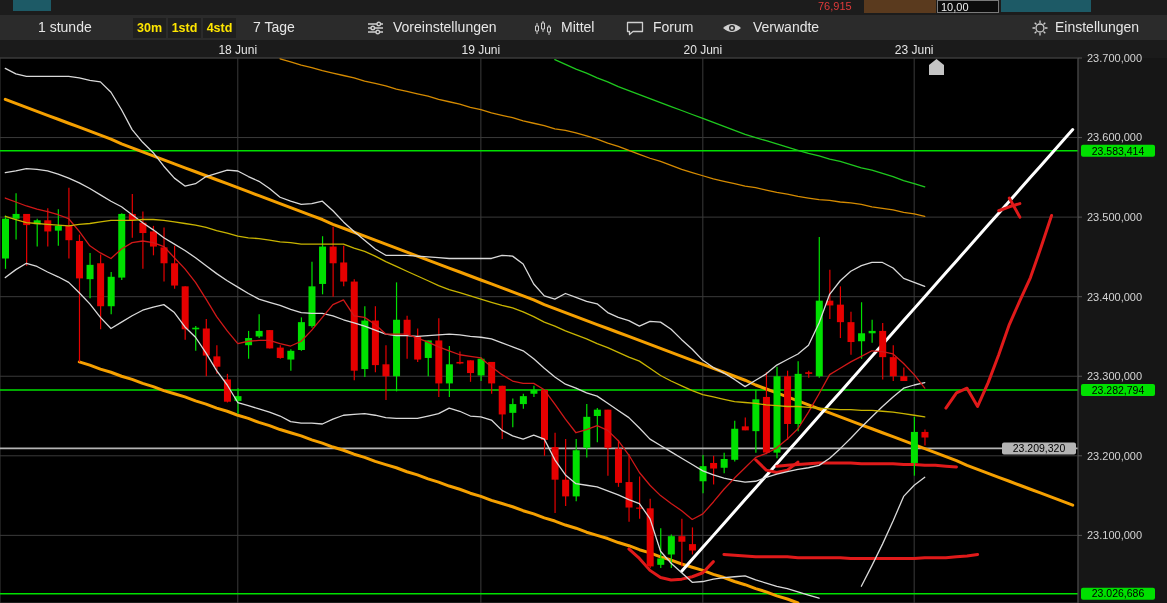  What do you see at coordinates (786, 27) in the screenshot?
I see `text: Verwandte` at bounding box center [786, 27].